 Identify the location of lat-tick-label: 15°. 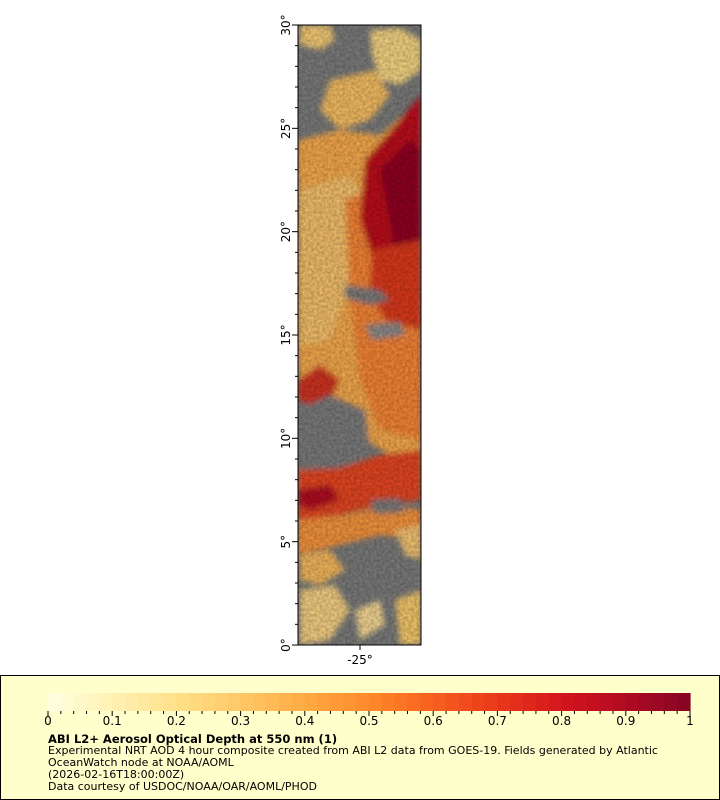
(286, 334).